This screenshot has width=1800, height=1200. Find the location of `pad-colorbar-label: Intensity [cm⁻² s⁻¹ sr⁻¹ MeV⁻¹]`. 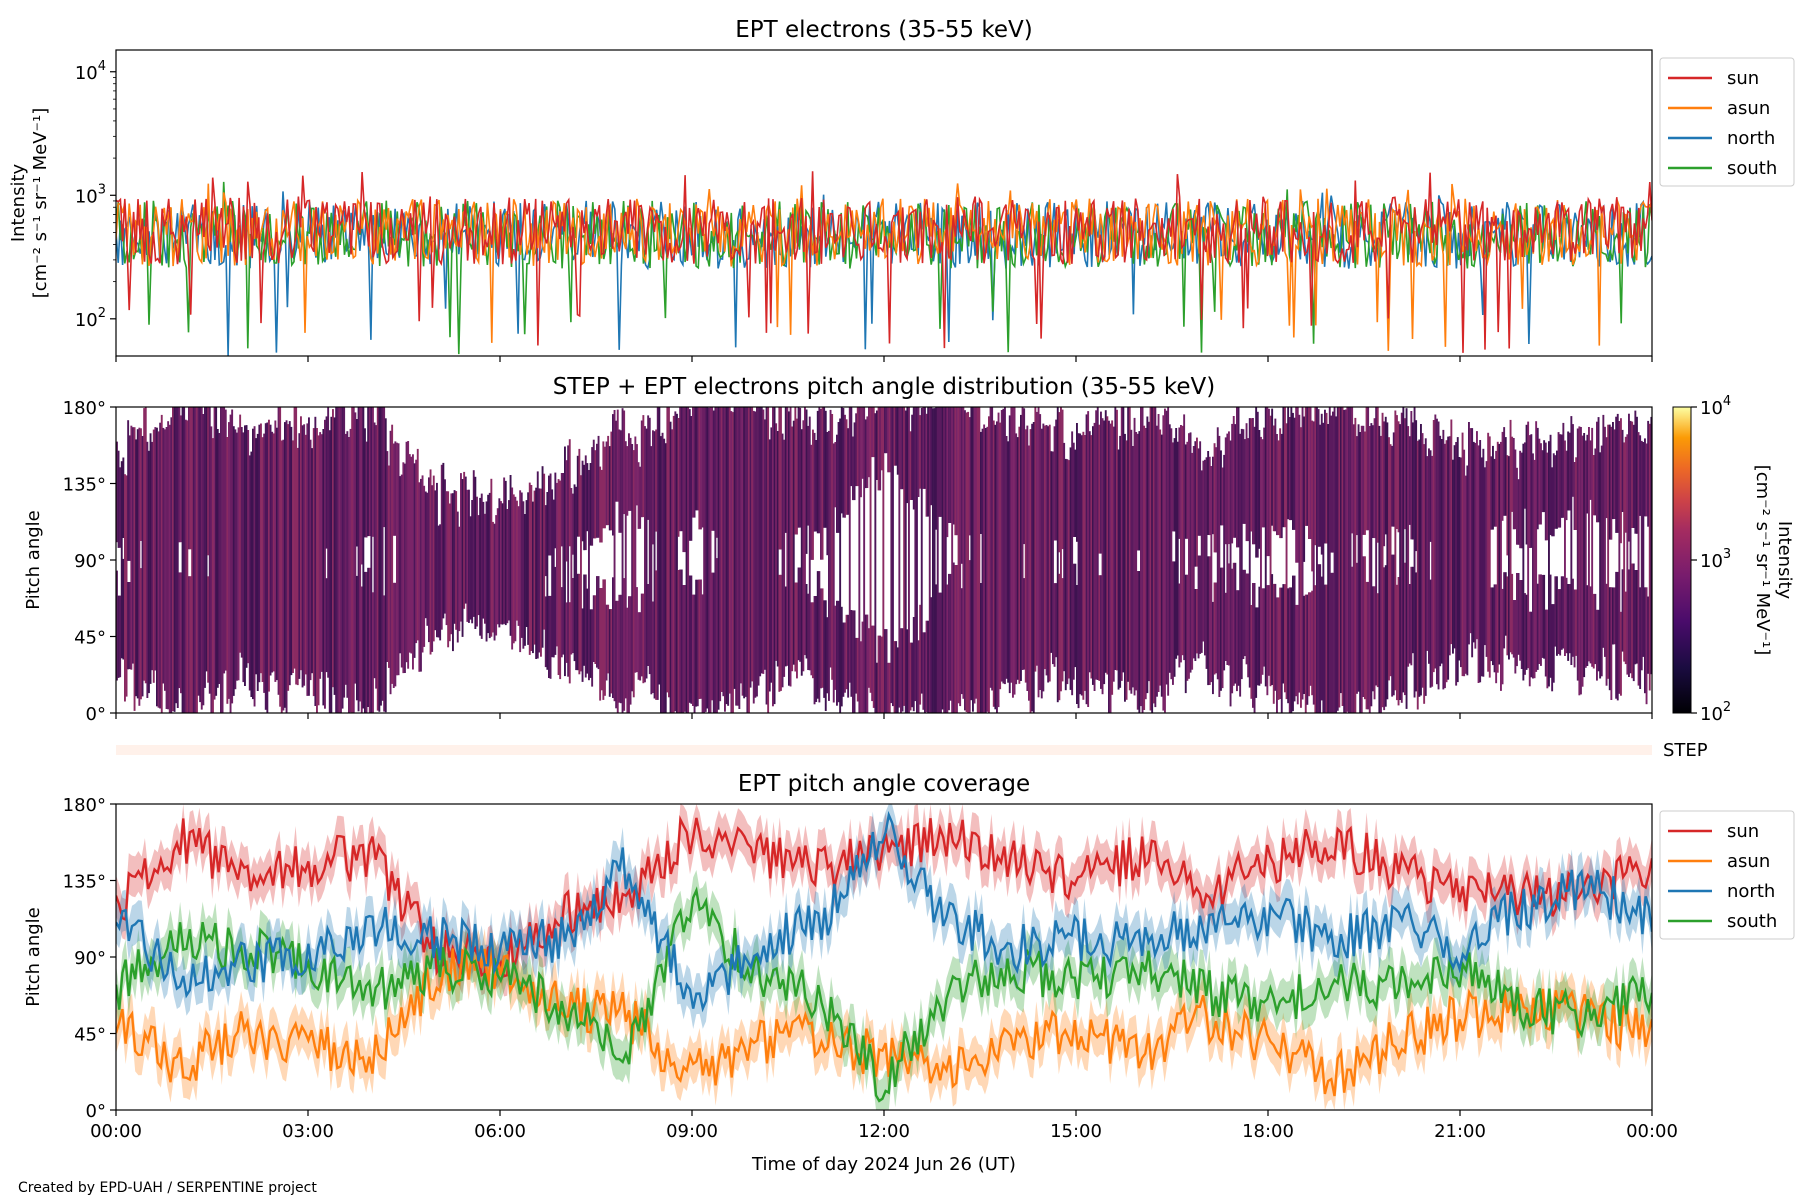

pad-colorbar-label: Intensity [cm⁻² s⁻¹ sr⁻¹ MeV⁻¹] is located at coordinates (1773, 560).